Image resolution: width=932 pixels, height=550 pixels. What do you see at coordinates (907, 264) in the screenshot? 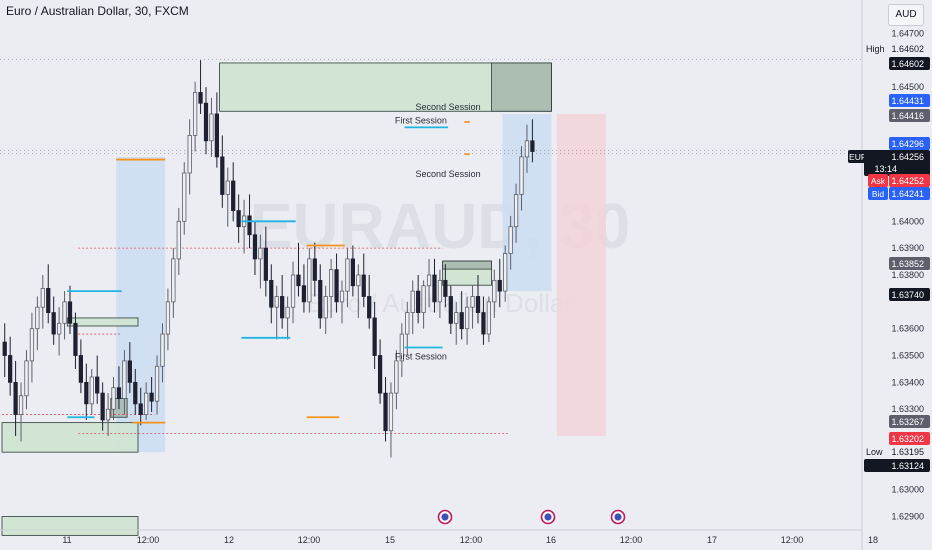
I see `price-label: 1.63852` at bounding box center [907, 264].